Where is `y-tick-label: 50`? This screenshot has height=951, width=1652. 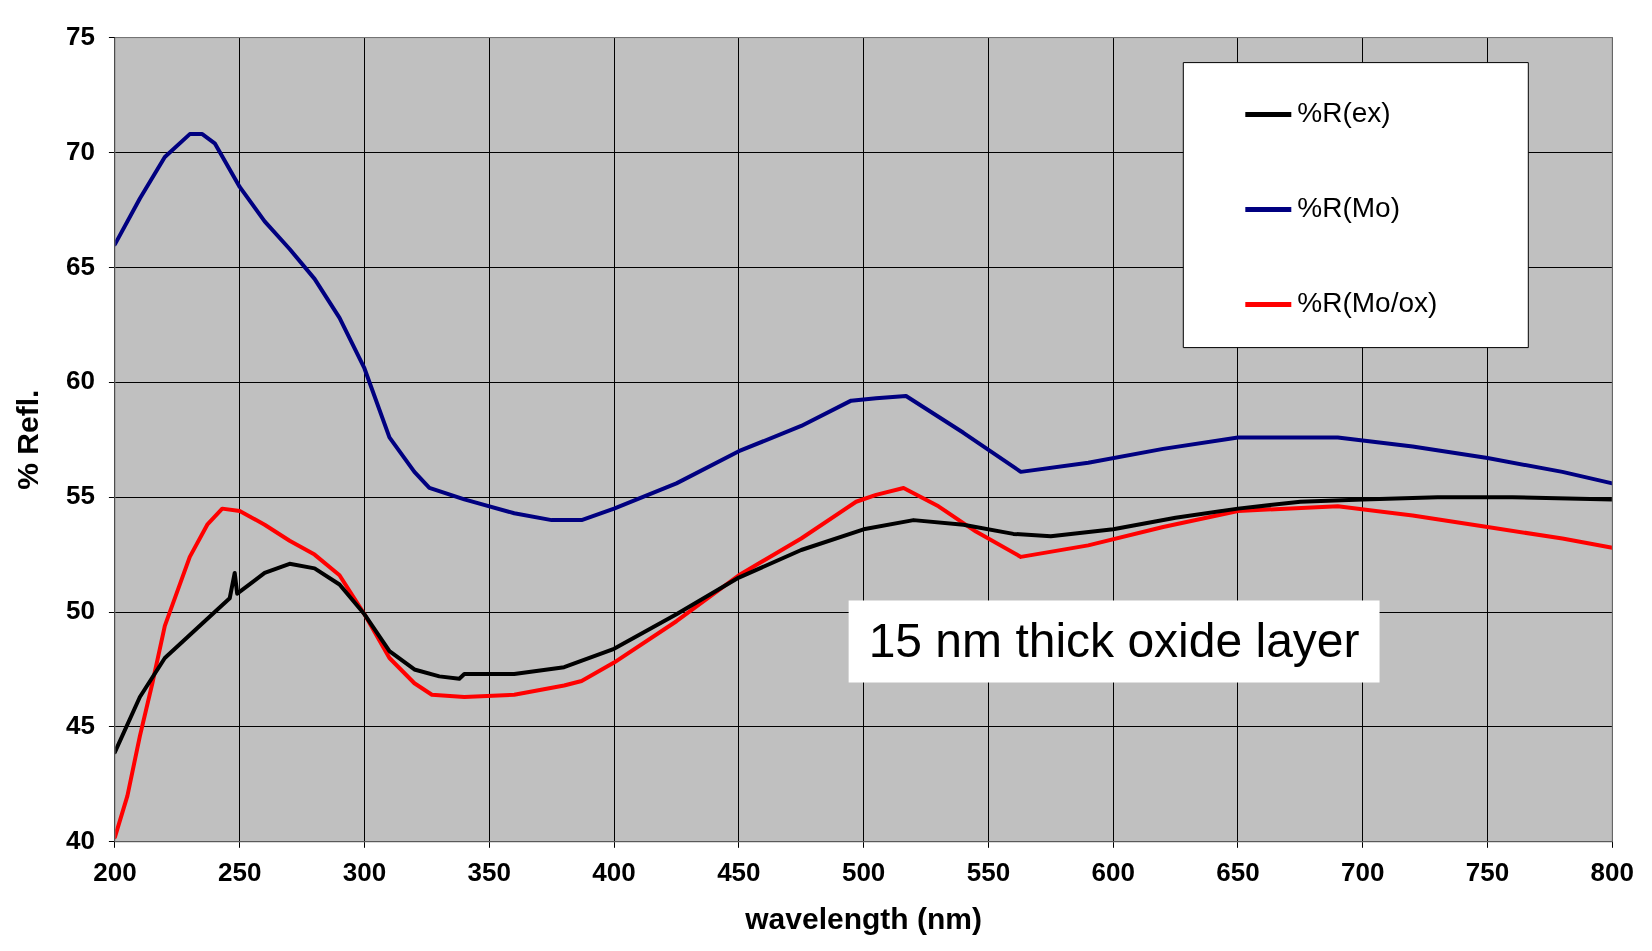
y-tick-label: 50 is located at coordinates (80, 610).